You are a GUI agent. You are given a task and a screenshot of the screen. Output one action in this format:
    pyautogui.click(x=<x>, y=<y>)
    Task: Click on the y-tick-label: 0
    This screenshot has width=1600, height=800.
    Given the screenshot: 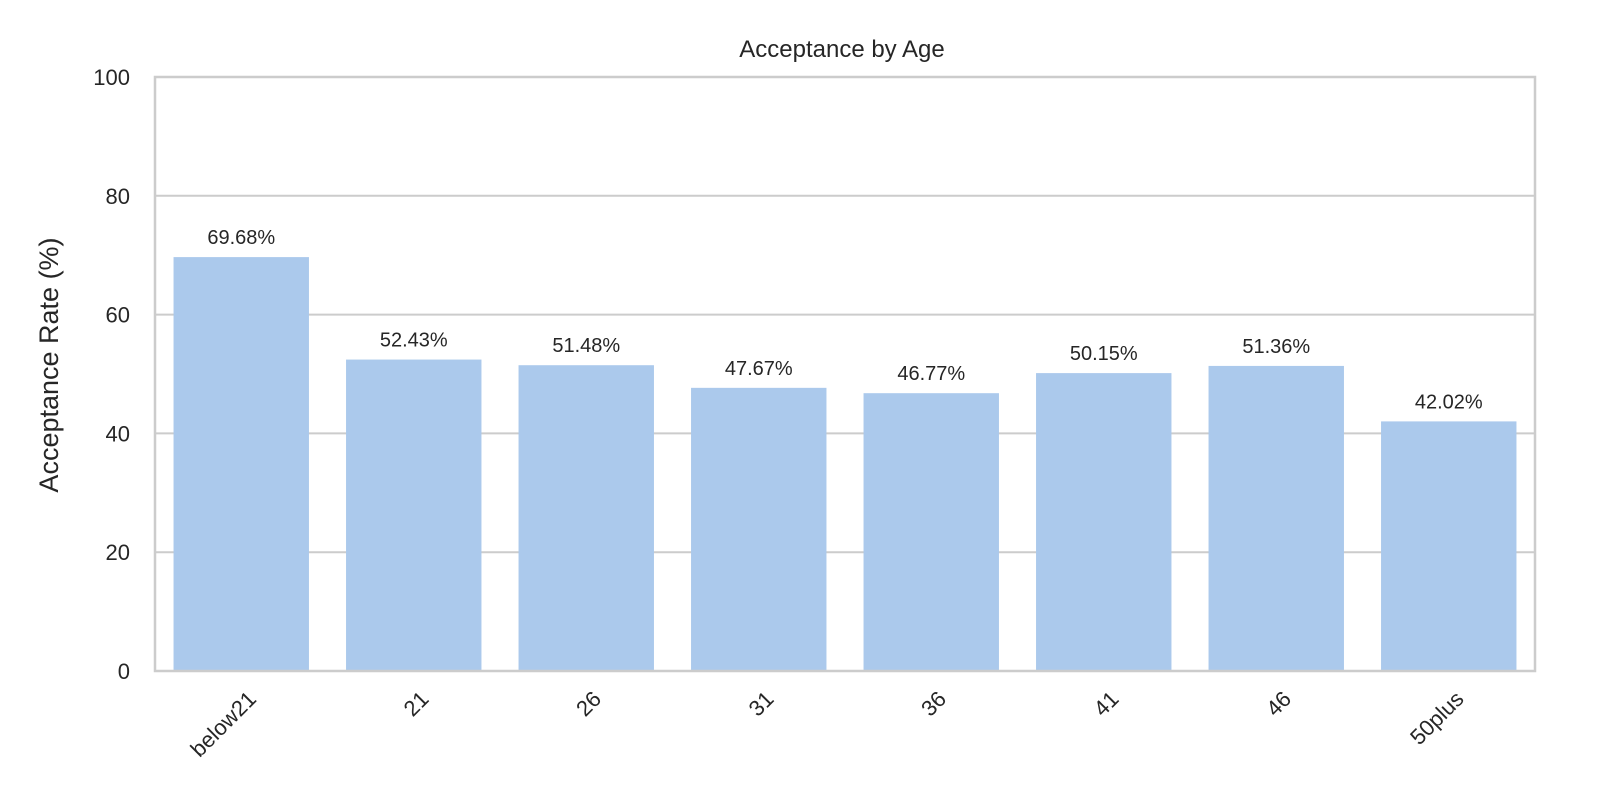 What is the action you would take?
    pyautogui.click(x=124, y=671)
    